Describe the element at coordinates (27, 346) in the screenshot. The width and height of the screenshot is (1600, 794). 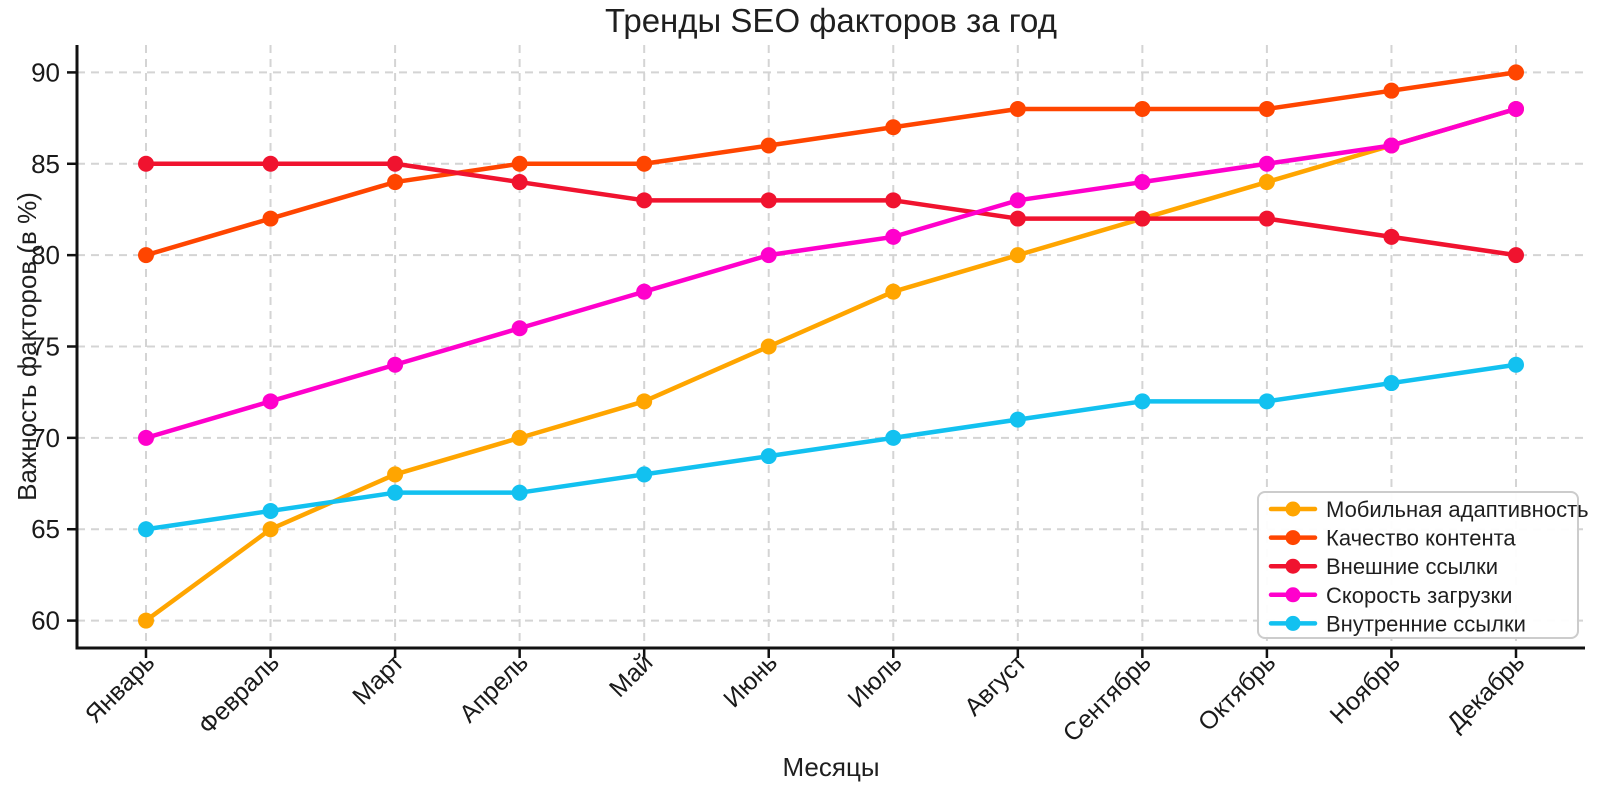
I see `y-axis-label: Важность факторов (в %)` at that location.